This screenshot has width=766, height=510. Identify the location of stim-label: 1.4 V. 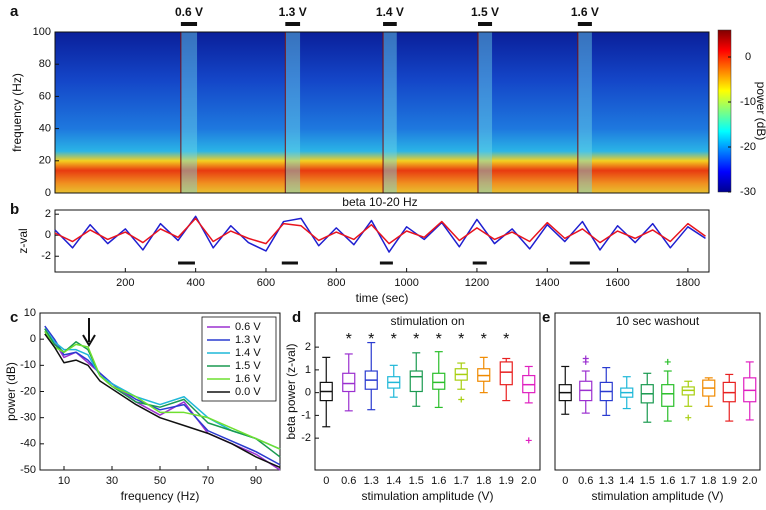
(390, 12).